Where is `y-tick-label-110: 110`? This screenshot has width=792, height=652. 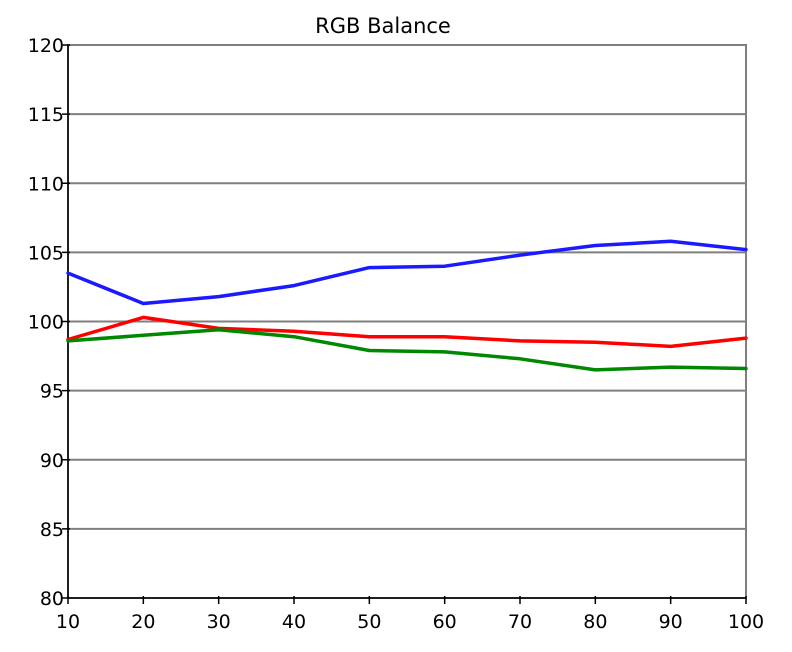
y-tick-label-110: 110 is located at coordinates (46, 184).